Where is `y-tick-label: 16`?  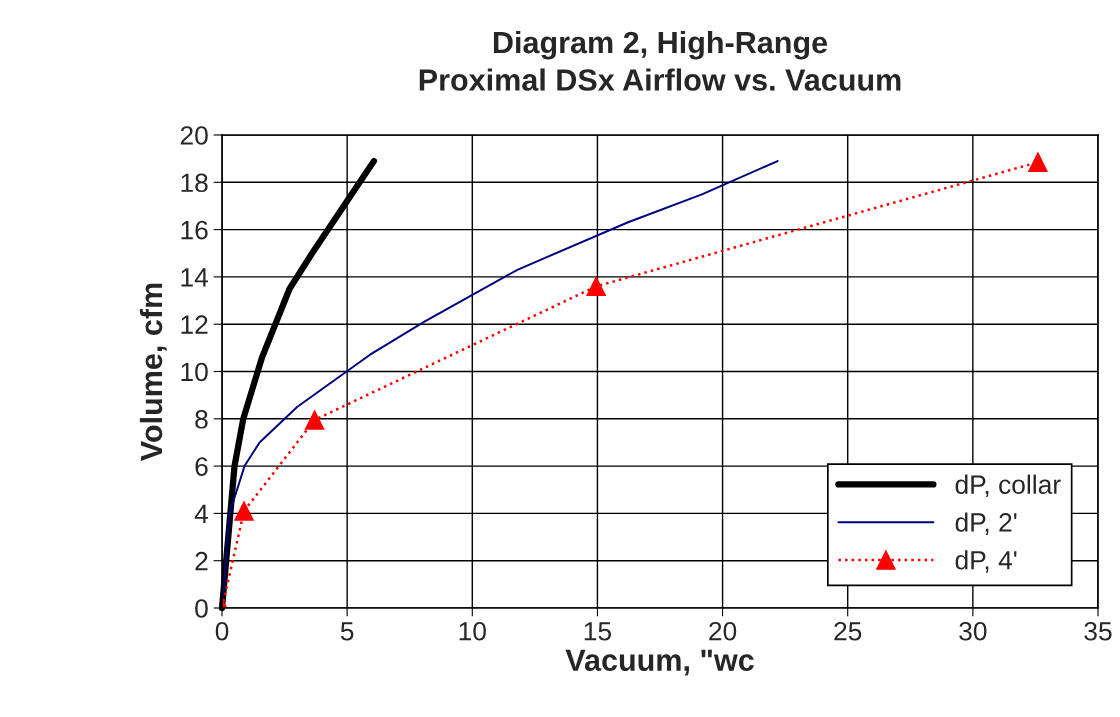 y-tick-label: 16 is located at coordinates (194, 230).